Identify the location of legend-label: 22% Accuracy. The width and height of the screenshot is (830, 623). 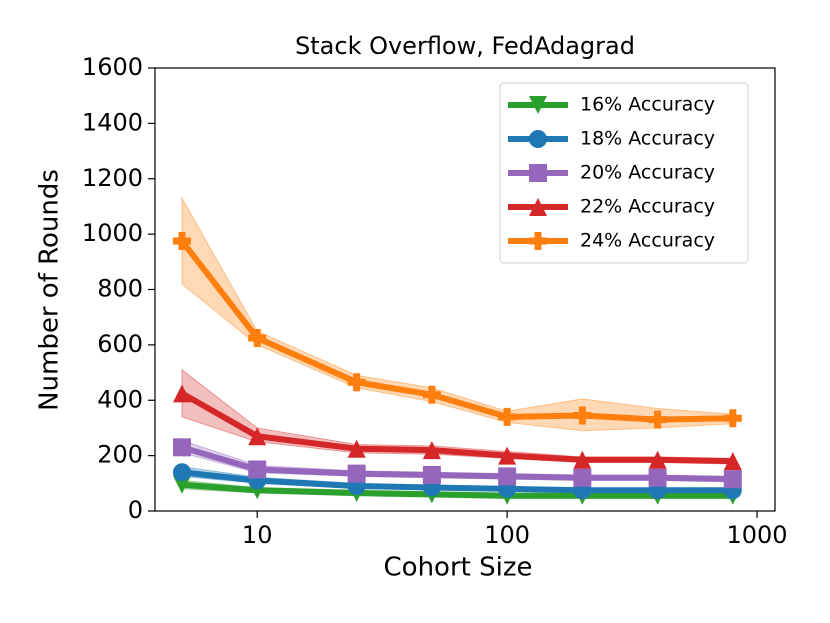
(647, 207).